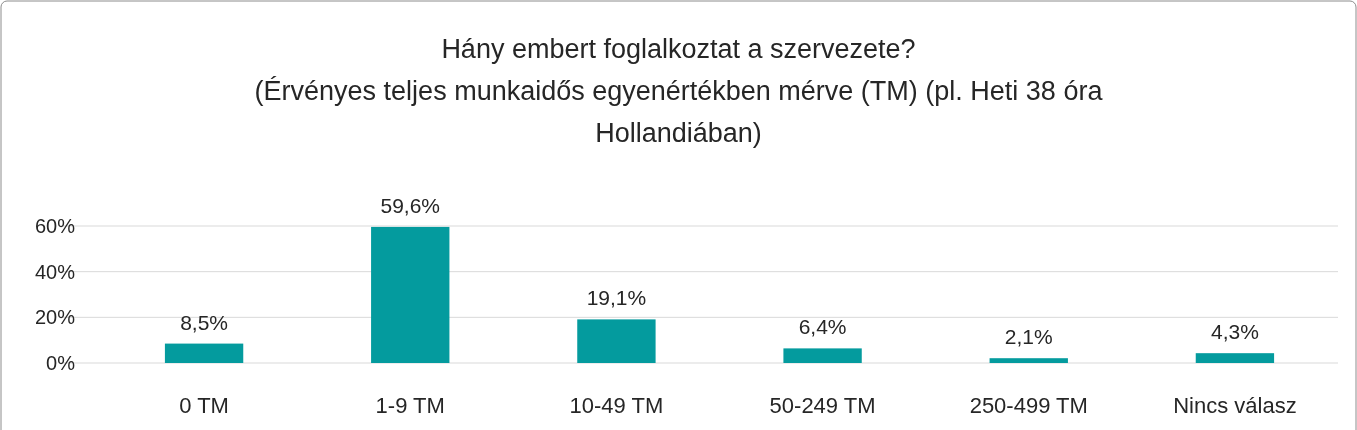 This screenshot has width=1357, height=430. What do you see at coordinates (679, 112) in the screenshot?
I see `chart-subtitle: (Érvényes teljes munkaidős egyenértékben mérve (TM) (pl. Heti 38 óra Hollandiában)` at bounding box center [679, 112].